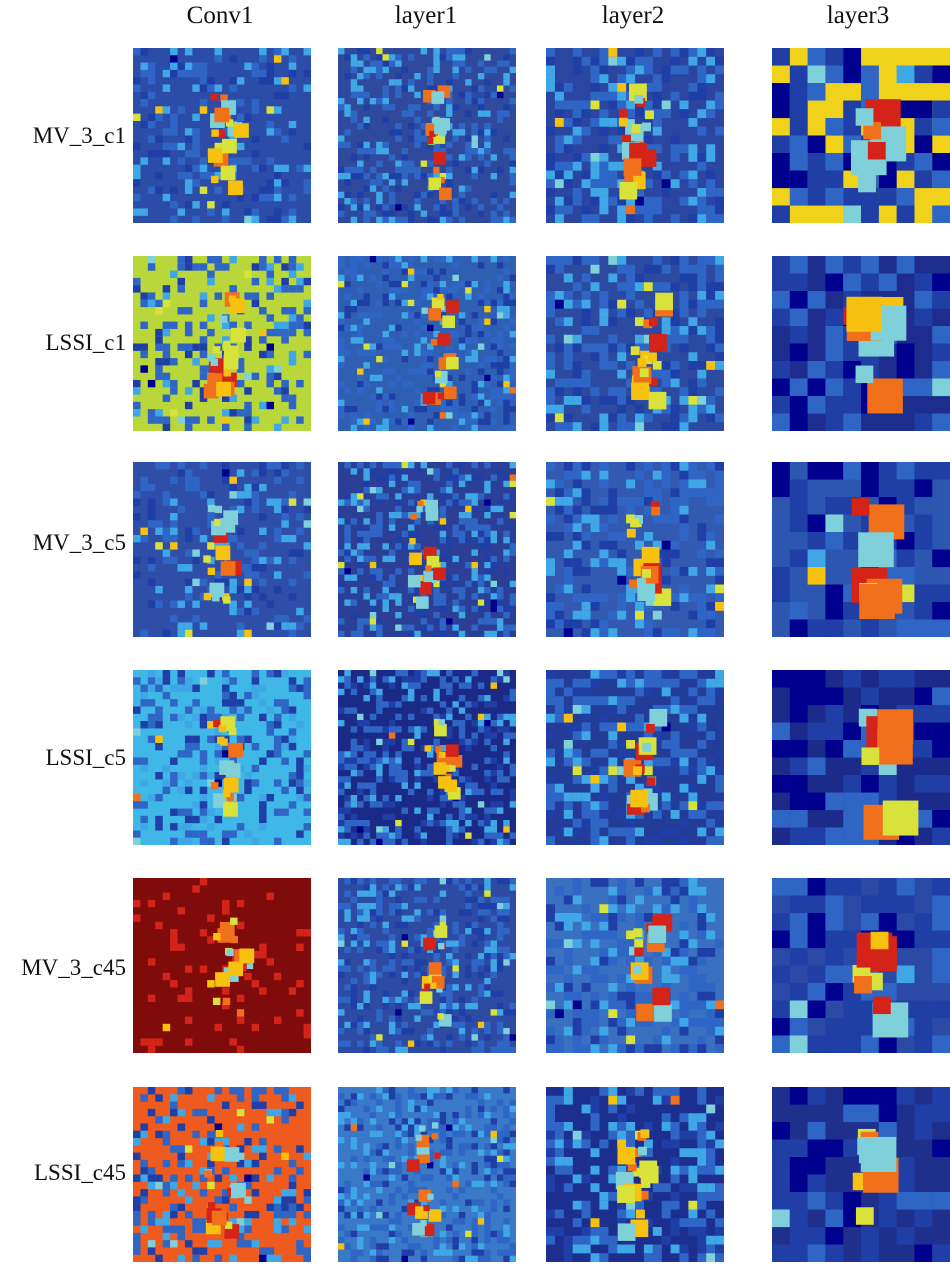 This screenshot has height=1265, width=950. Describe the element at coordinates (79, 135) in the screenshot. I see `row-label-mv-3-c1: MV_3_c1` at that location.